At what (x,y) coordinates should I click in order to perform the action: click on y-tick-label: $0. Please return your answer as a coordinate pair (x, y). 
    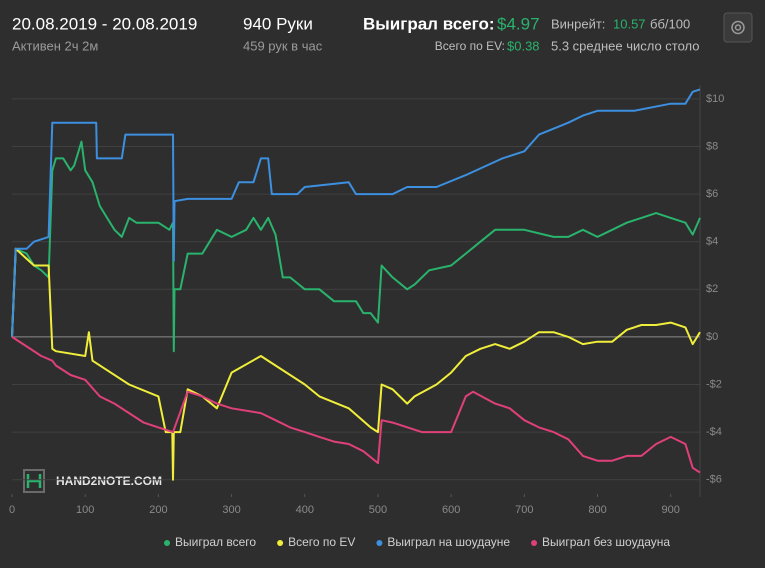
    Looking at the image, I should click on (712, 337).